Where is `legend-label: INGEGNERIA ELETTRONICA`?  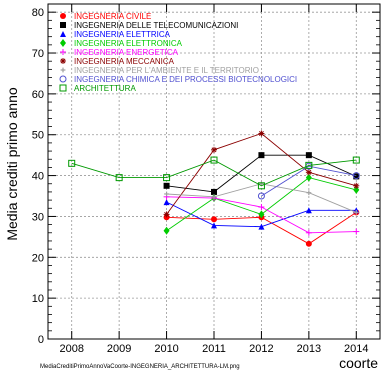
legend-label: INGEGNERIA ELETTRONICA is located at coordinates (128, 43).